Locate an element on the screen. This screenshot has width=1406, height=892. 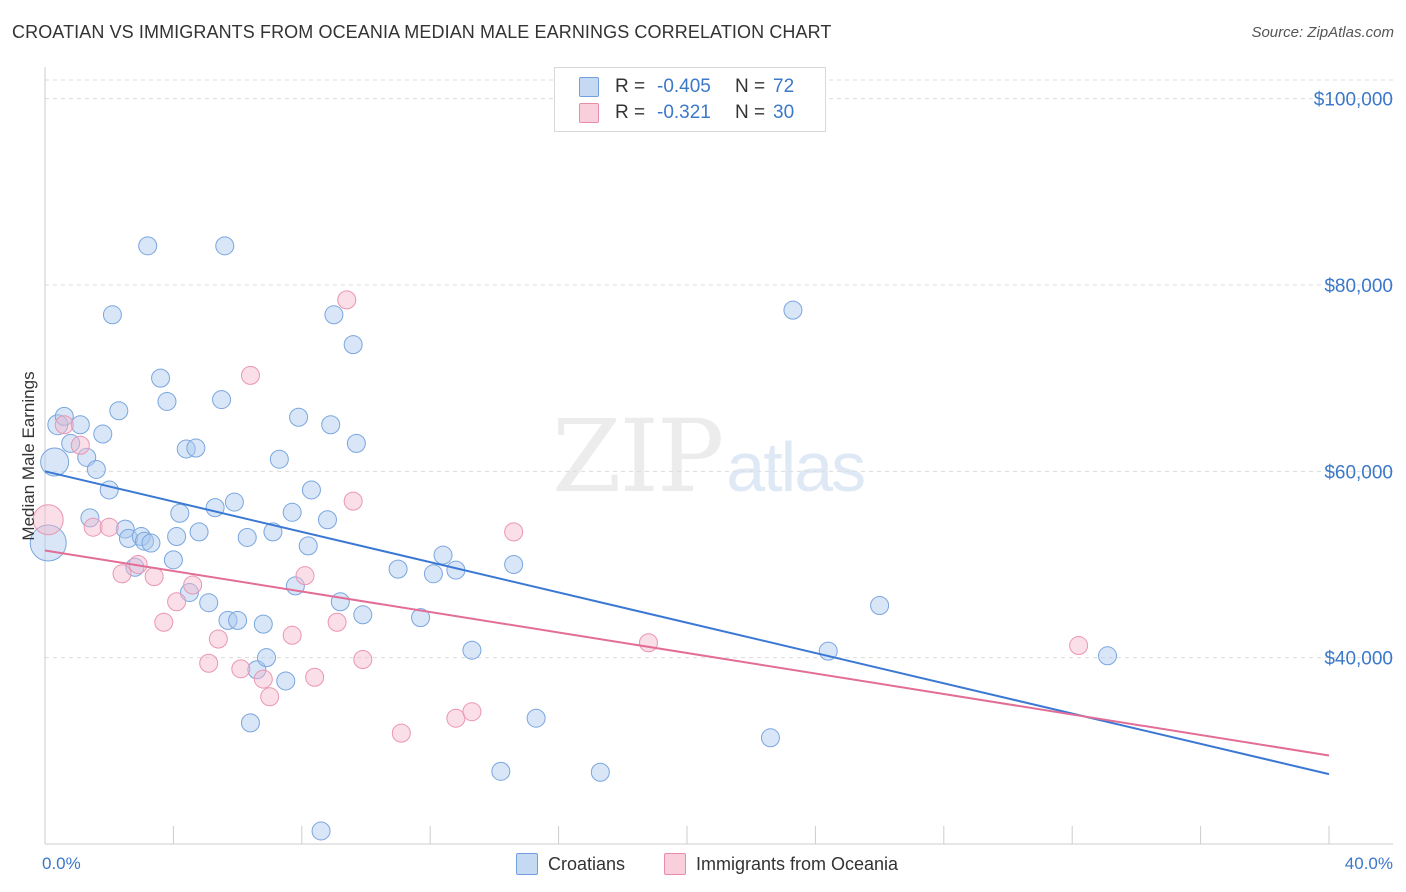
y-tick-label: $80,000 is located at coordinates (1358, 286).